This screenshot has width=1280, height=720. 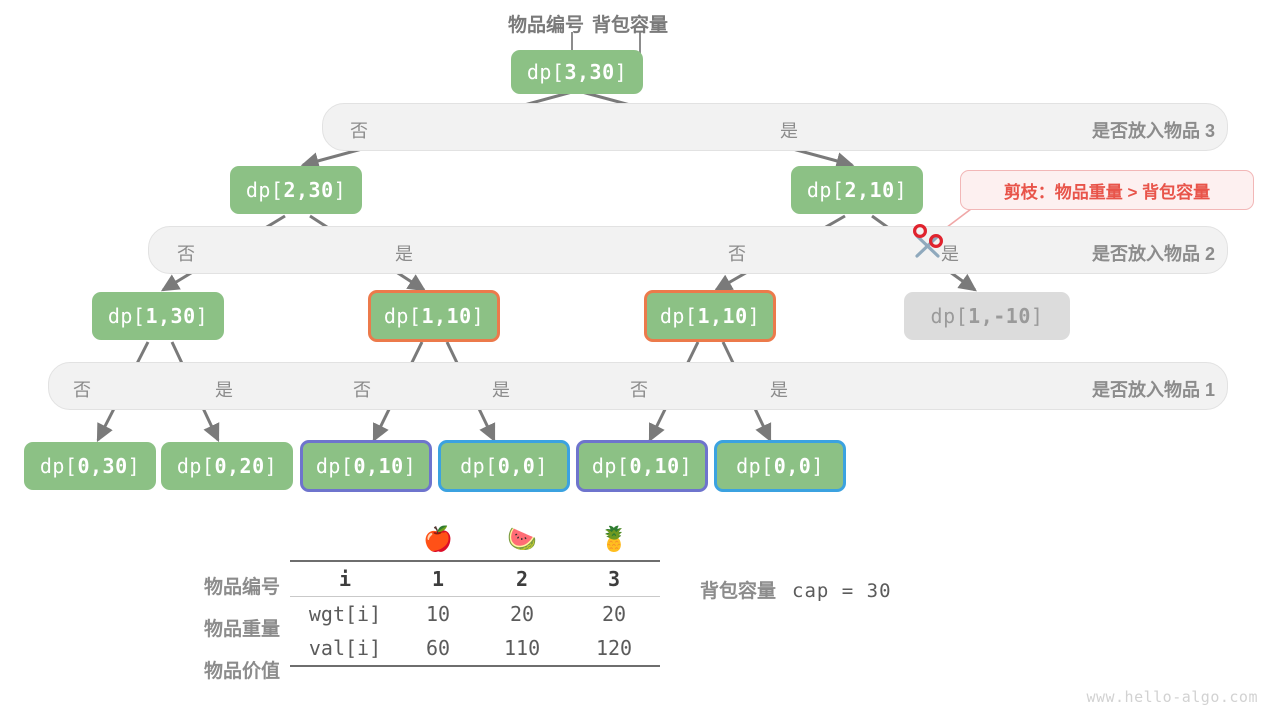 I want to click on branch-label-l1-no: 否, so click(x=359, y=131).